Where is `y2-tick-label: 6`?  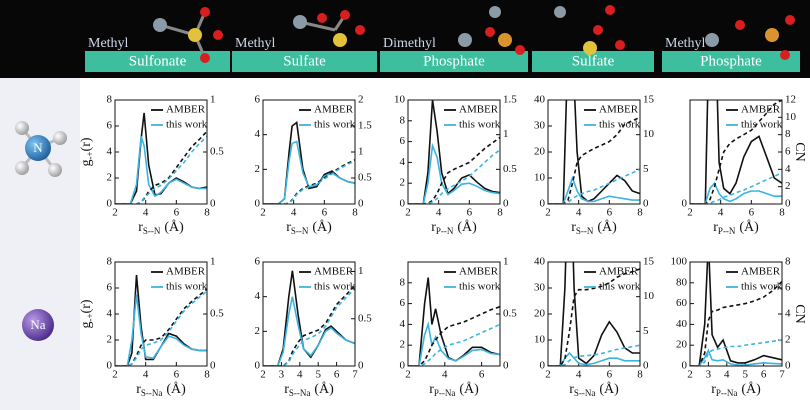
y2-tick-label: 6 is located at coordinates (788, 152).